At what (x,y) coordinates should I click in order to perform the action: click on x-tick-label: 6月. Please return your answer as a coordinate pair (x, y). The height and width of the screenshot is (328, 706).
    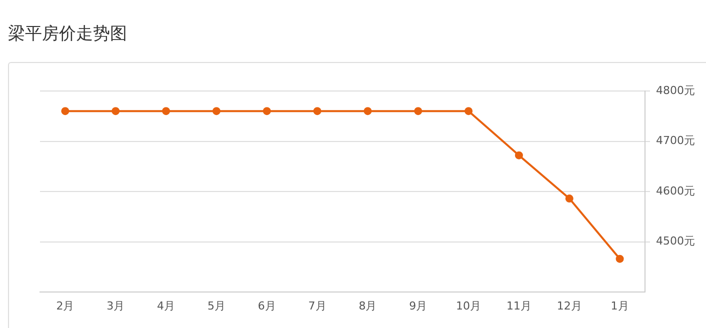
    Looking at the image, I should click on (267, 305).